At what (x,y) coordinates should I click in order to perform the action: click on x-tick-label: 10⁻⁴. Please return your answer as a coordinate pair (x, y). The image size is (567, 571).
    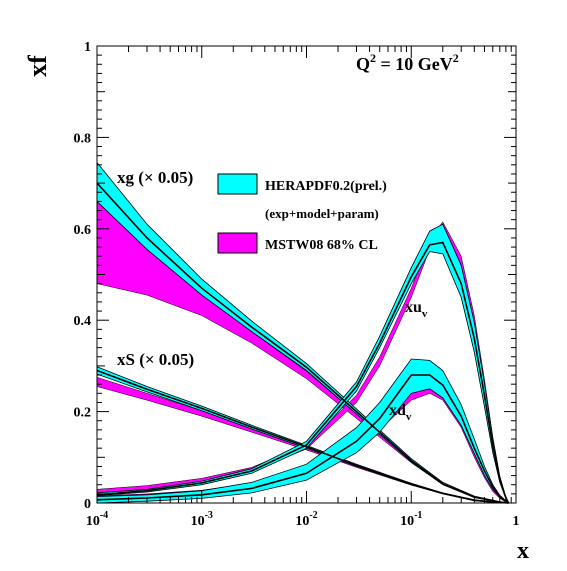
    Looking at the image, I should click on (97, 519).